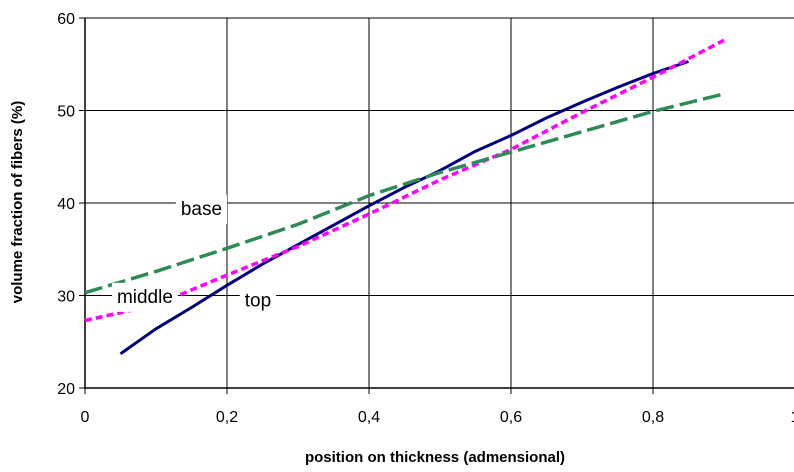 This screenshot has height=472, width=794. Describe the element at coordinates (792, 417) in the screenshot. I see `x-tick-label: 1` at that location.